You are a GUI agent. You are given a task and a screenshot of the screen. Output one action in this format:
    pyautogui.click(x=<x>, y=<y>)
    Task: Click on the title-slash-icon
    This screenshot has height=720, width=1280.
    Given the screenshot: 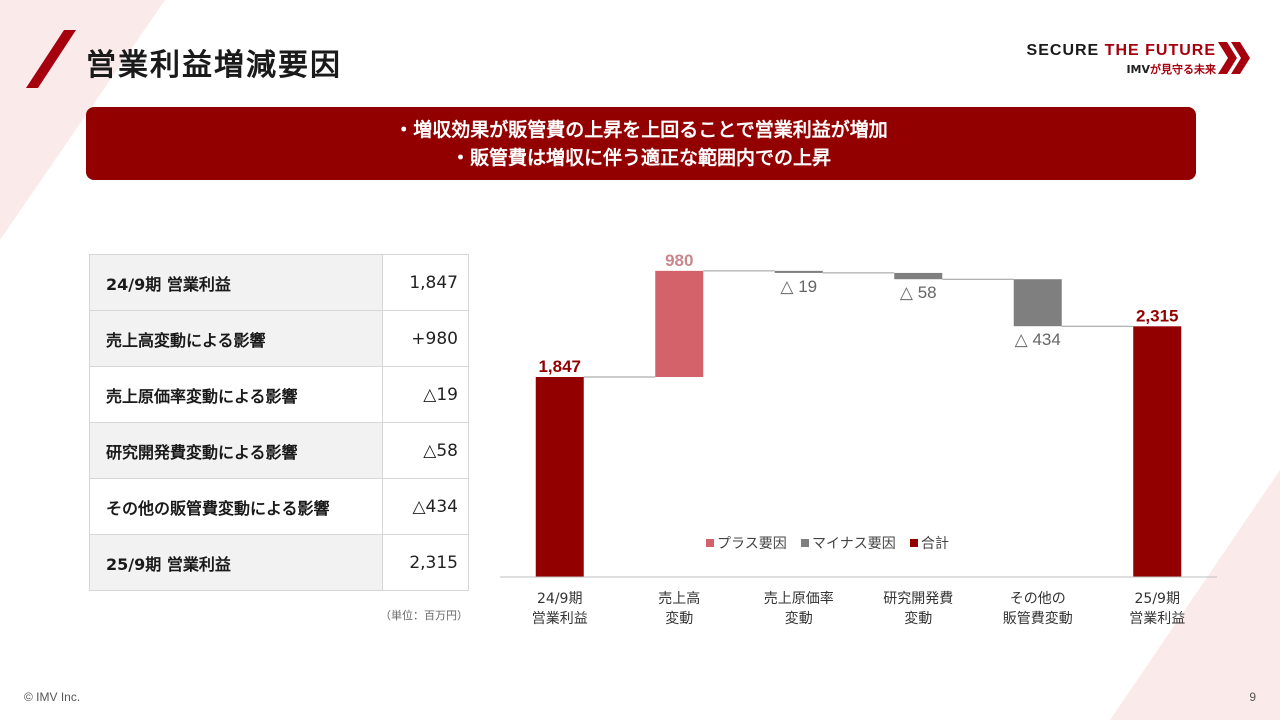 What is the action you would take?
    pyautogui.click(x=51, y=59)
    